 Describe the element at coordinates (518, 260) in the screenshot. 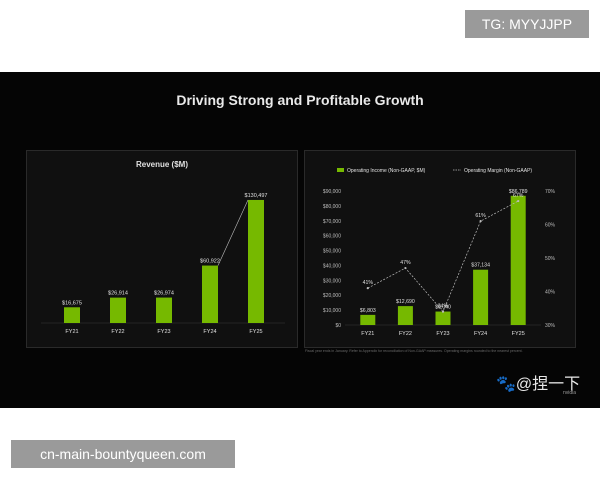

I see `operating-income-bar-fy25` at that location.